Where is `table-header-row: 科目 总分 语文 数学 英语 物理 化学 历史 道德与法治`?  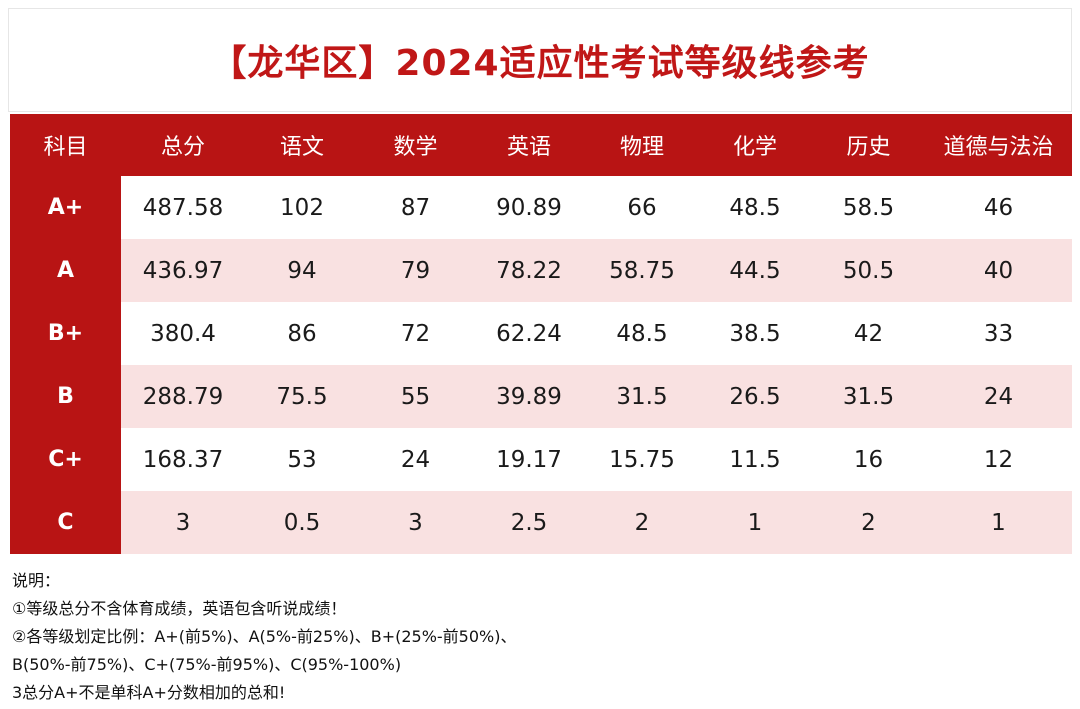
table-header-row: 科目 总分 语文 数学 英语 物理 化学 历史 道德与法治 is located at coordinates (541, 145).